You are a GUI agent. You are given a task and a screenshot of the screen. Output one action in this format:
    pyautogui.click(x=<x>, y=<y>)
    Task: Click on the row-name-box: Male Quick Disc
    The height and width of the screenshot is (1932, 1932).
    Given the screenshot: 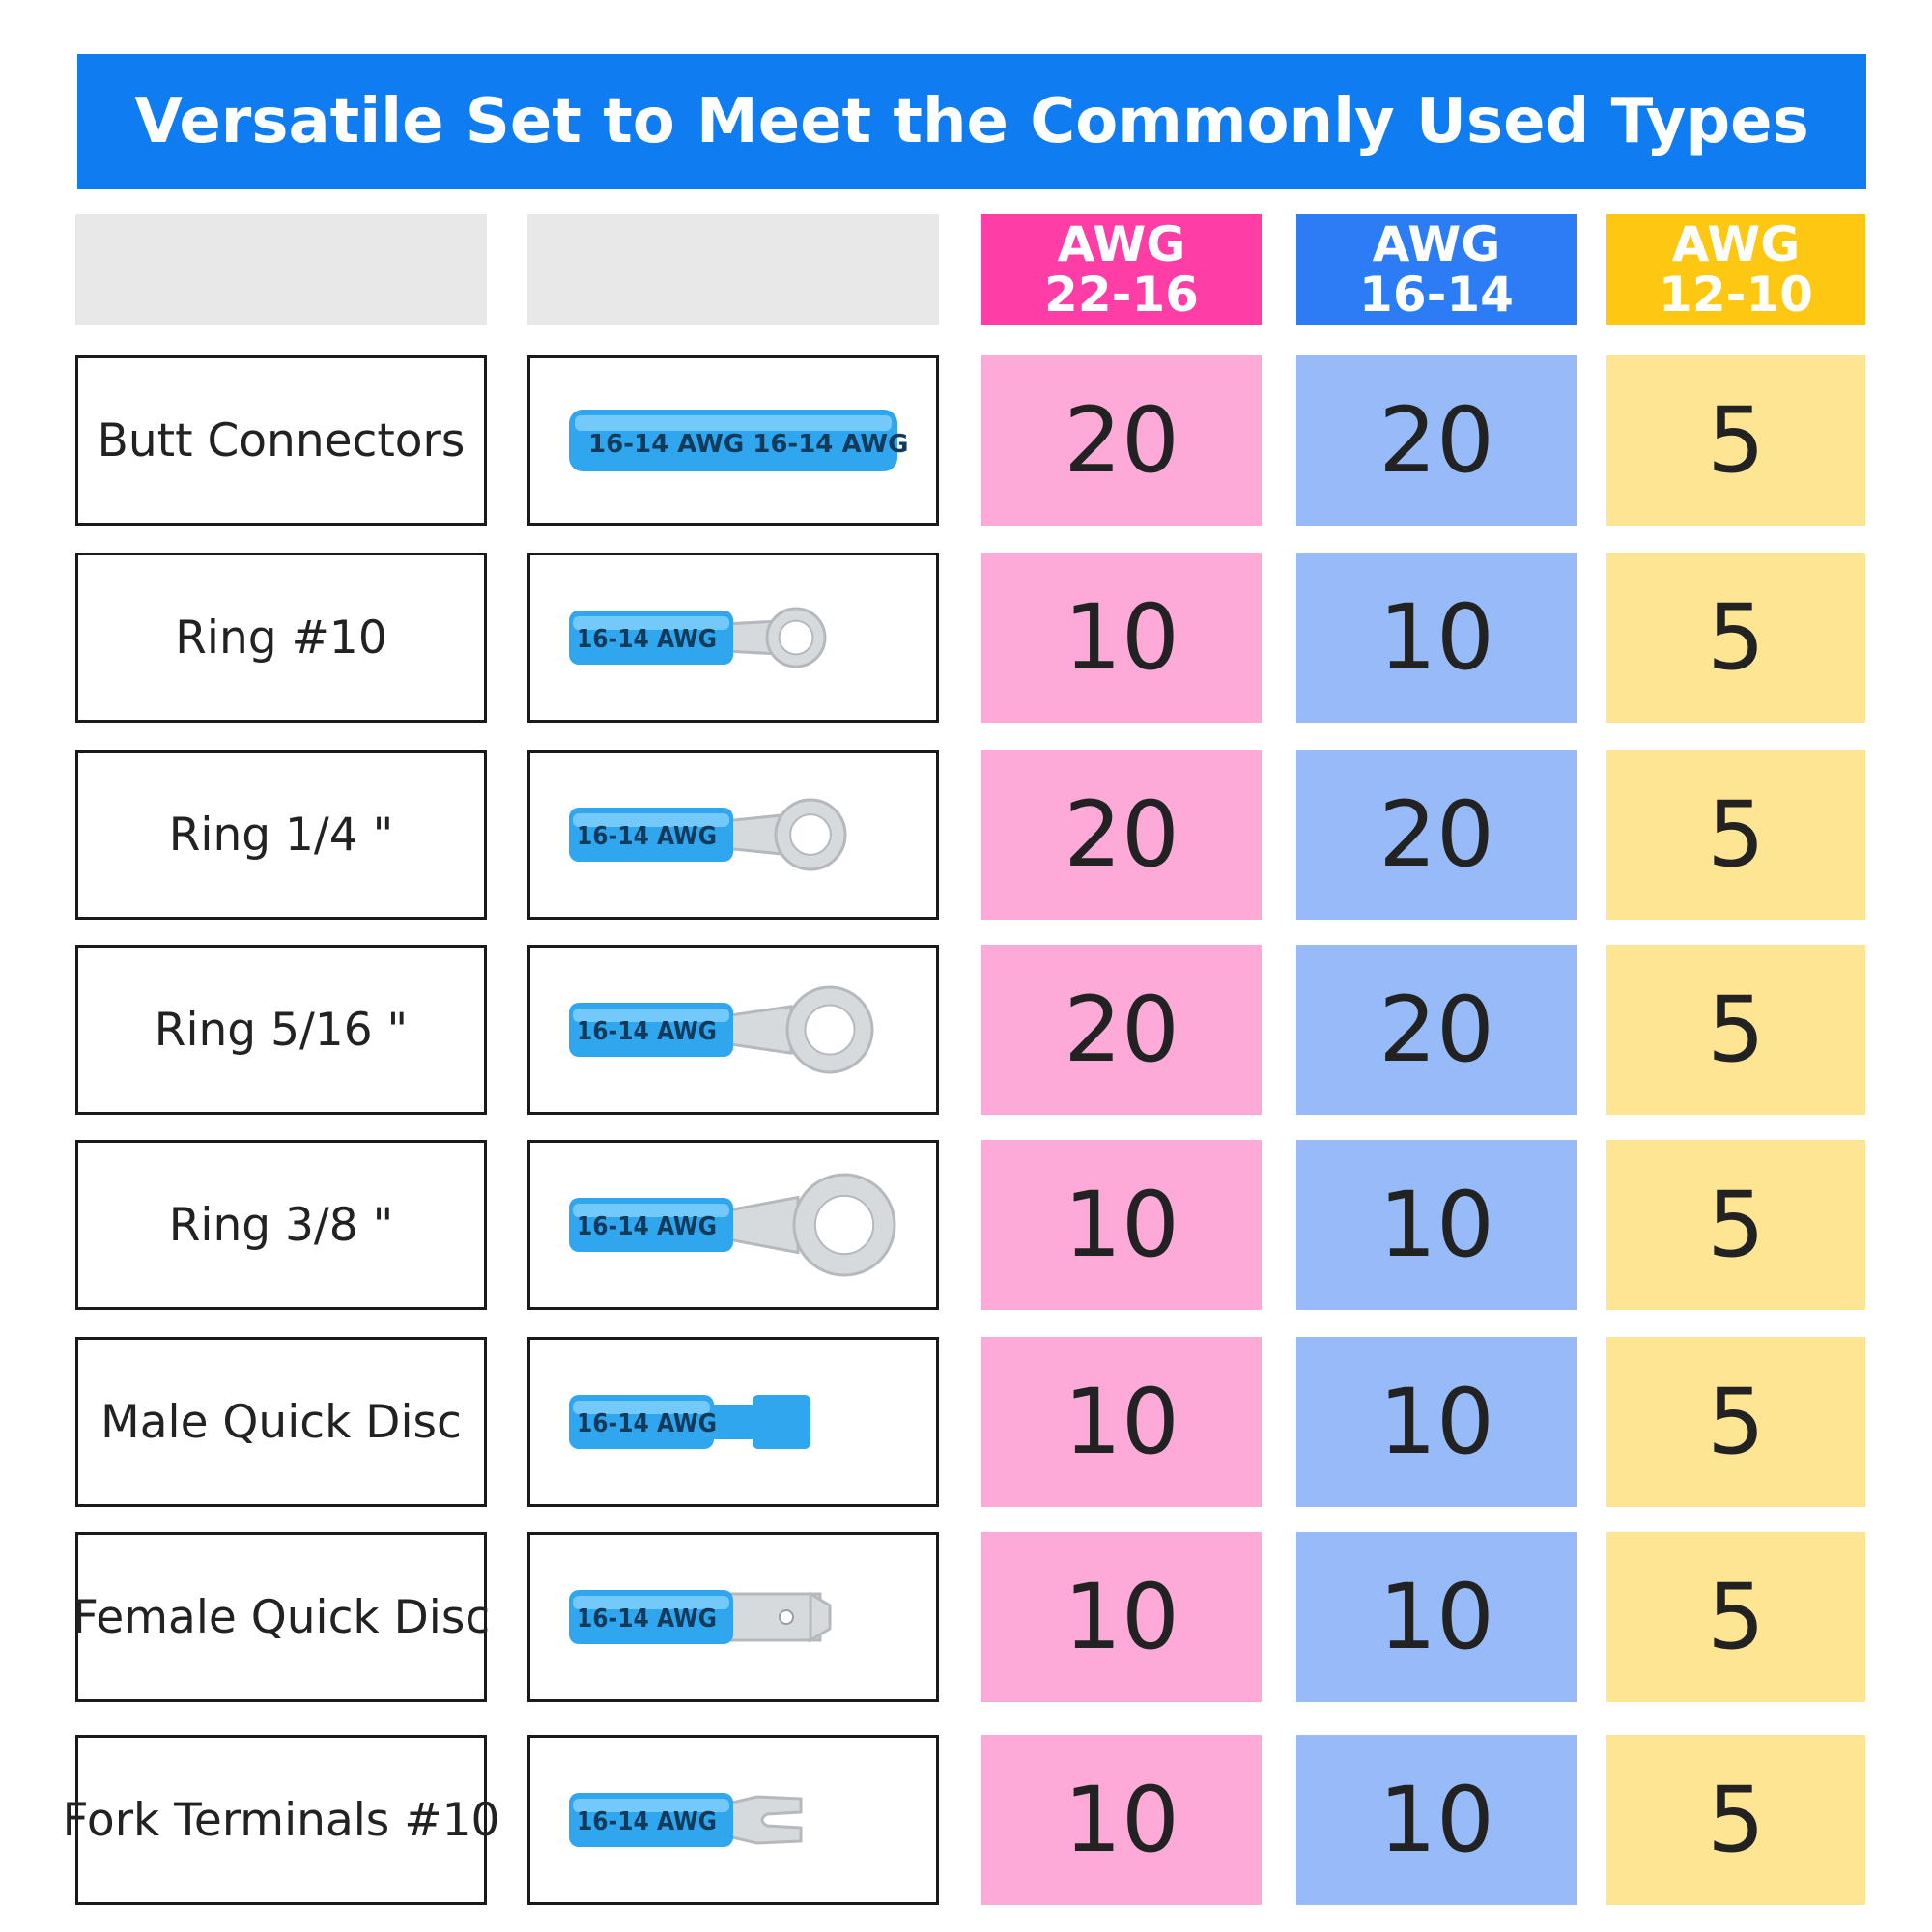 What is the action you would take?
    pyautogui.click(x=281, y=1422)
    